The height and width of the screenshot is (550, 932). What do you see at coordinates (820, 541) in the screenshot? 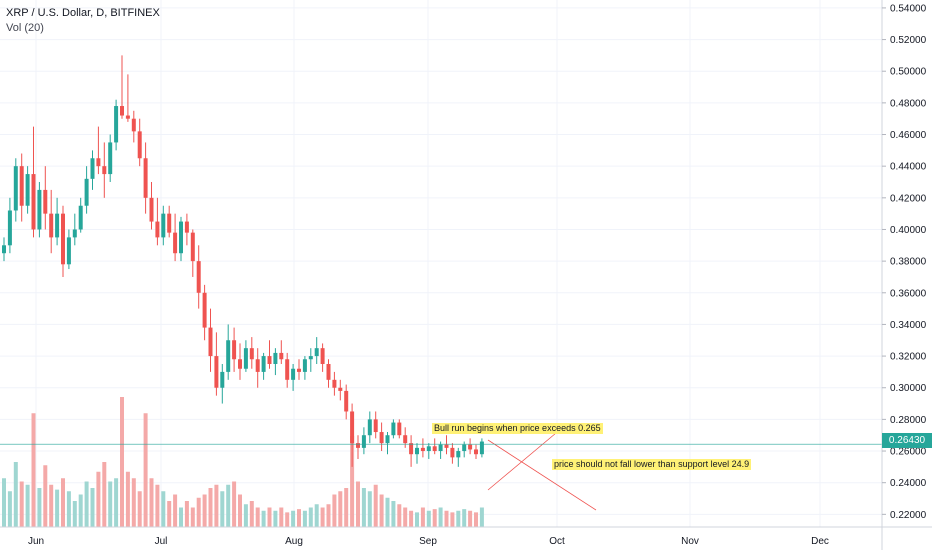
I see `x-tick-label: Dec` at bounding box center [820, 541].